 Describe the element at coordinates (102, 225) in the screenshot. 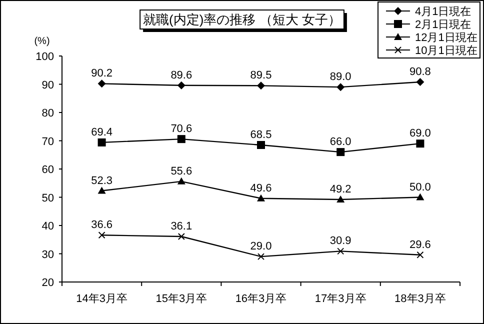

I see `data-label: 36.6` at that location.